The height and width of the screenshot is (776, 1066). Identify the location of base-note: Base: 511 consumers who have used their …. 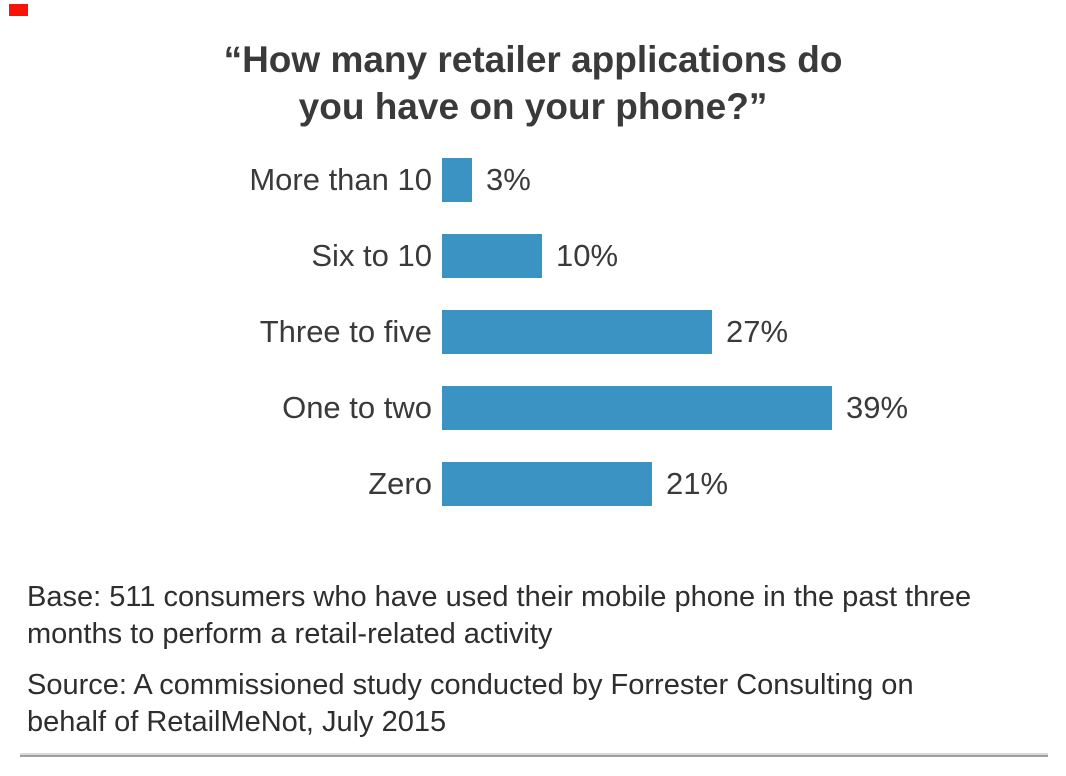
(537, 616).